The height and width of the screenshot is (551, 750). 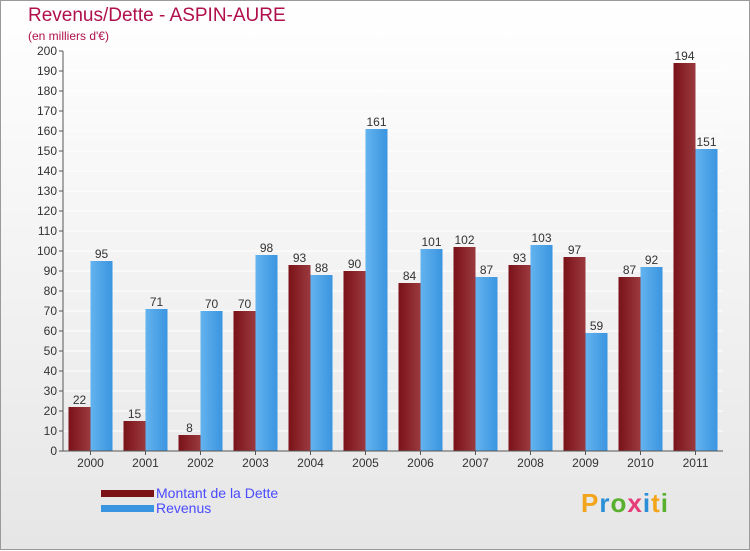 What do you see at coordinates (590, 503) in the screenshot?
I see `logo-letter: P` at bounding box center [590, 503].